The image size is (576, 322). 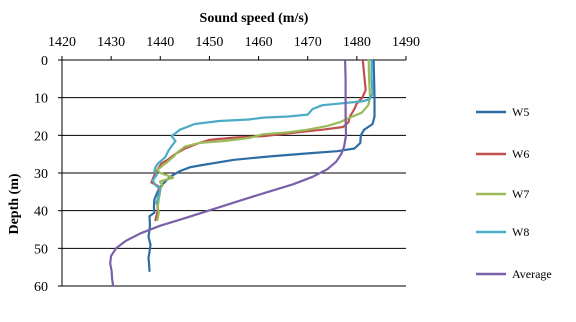 I want to click on legend: W5 W6 W7 W8 Average, so click(x=514, y=193).